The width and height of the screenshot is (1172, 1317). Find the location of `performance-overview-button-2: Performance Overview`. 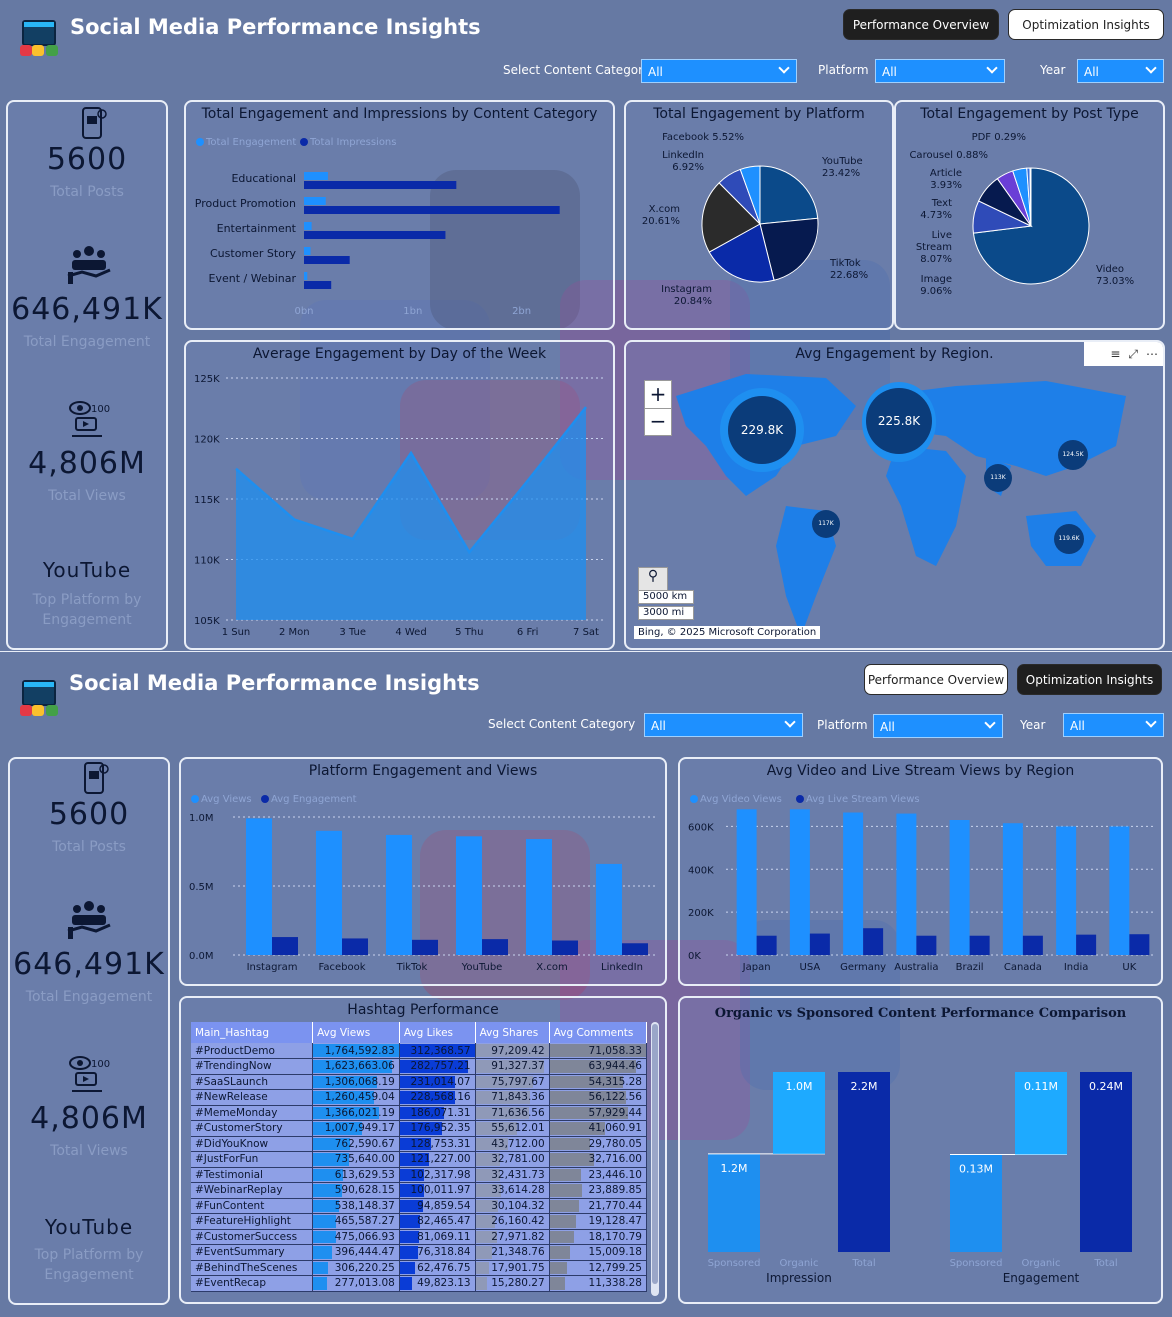

performance-overview-button-2: Performance Overview is located at coordinates (936, 679).